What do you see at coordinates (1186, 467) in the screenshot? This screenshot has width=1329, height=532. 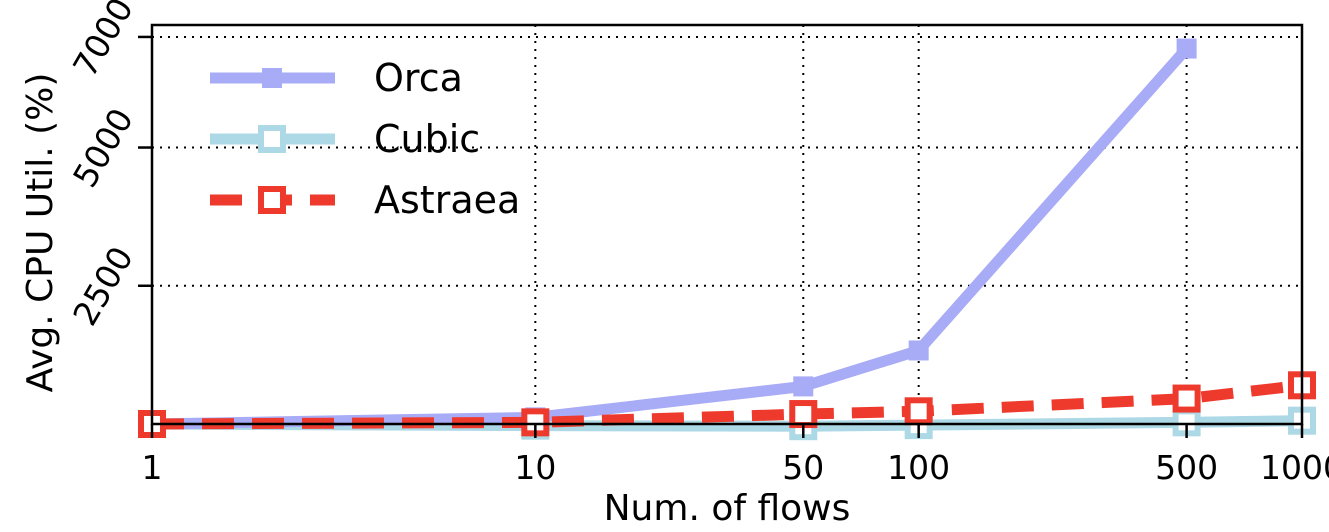 I see `x-tick-label: 500` at bounding box center [1186, 467].